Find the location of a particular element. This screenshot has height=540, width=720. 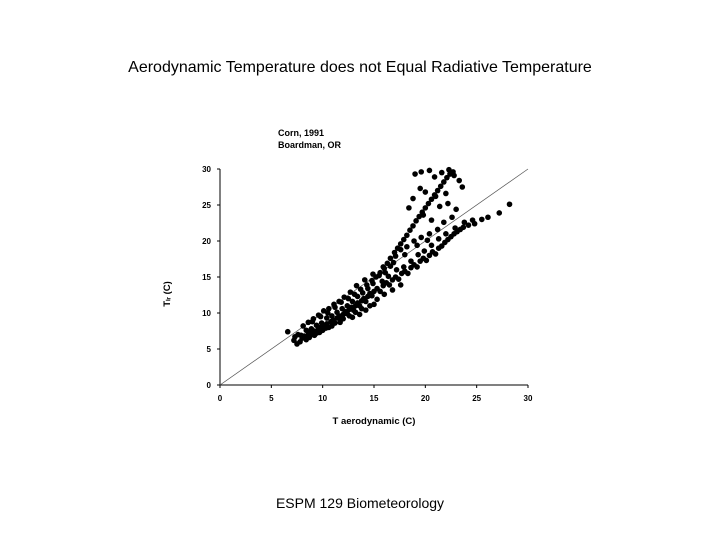

annotation-line-1: Corn, 1991 is located at coordinates (301, 133).